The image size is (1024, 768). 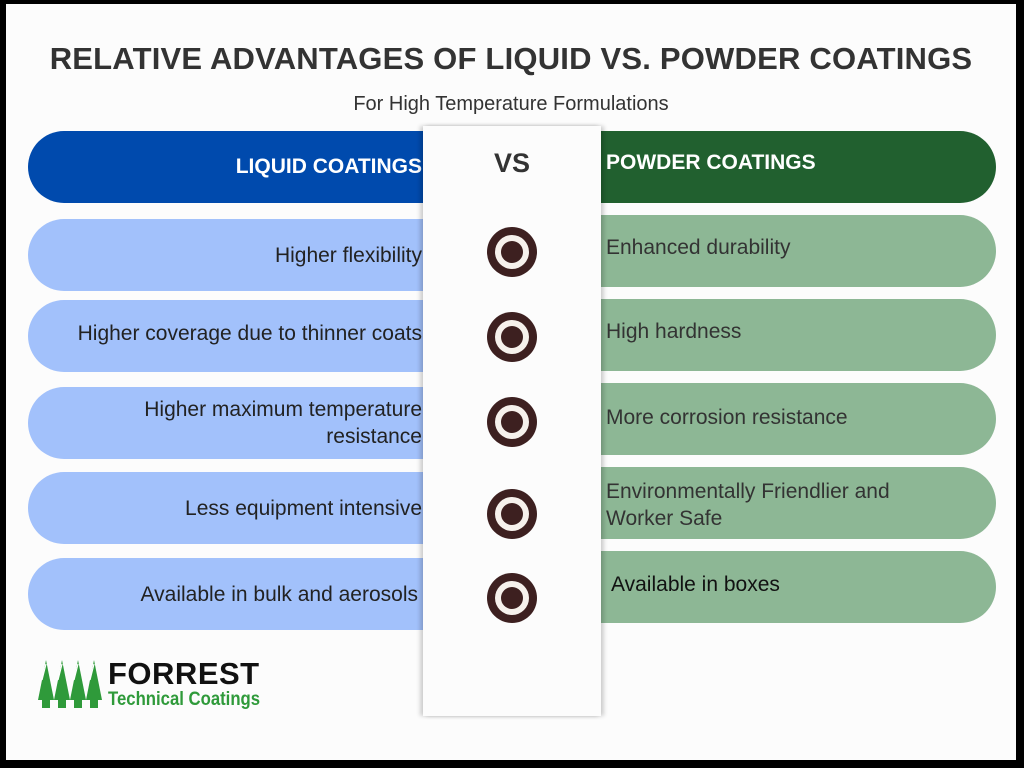 What do you see at coordinates (698, 247) in the screenshot?
I see `powder-advantage-label: Enhanced durability` at bounding box center [698, 247].